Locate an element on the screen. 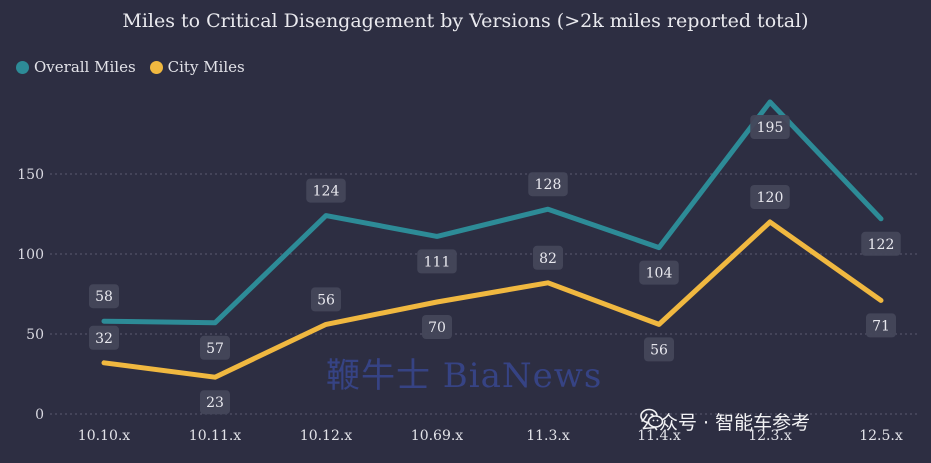 Image resolution: width=931 pixels, height=463 pixels. y-tick-label: 0 is located at coordinates (39, 415).